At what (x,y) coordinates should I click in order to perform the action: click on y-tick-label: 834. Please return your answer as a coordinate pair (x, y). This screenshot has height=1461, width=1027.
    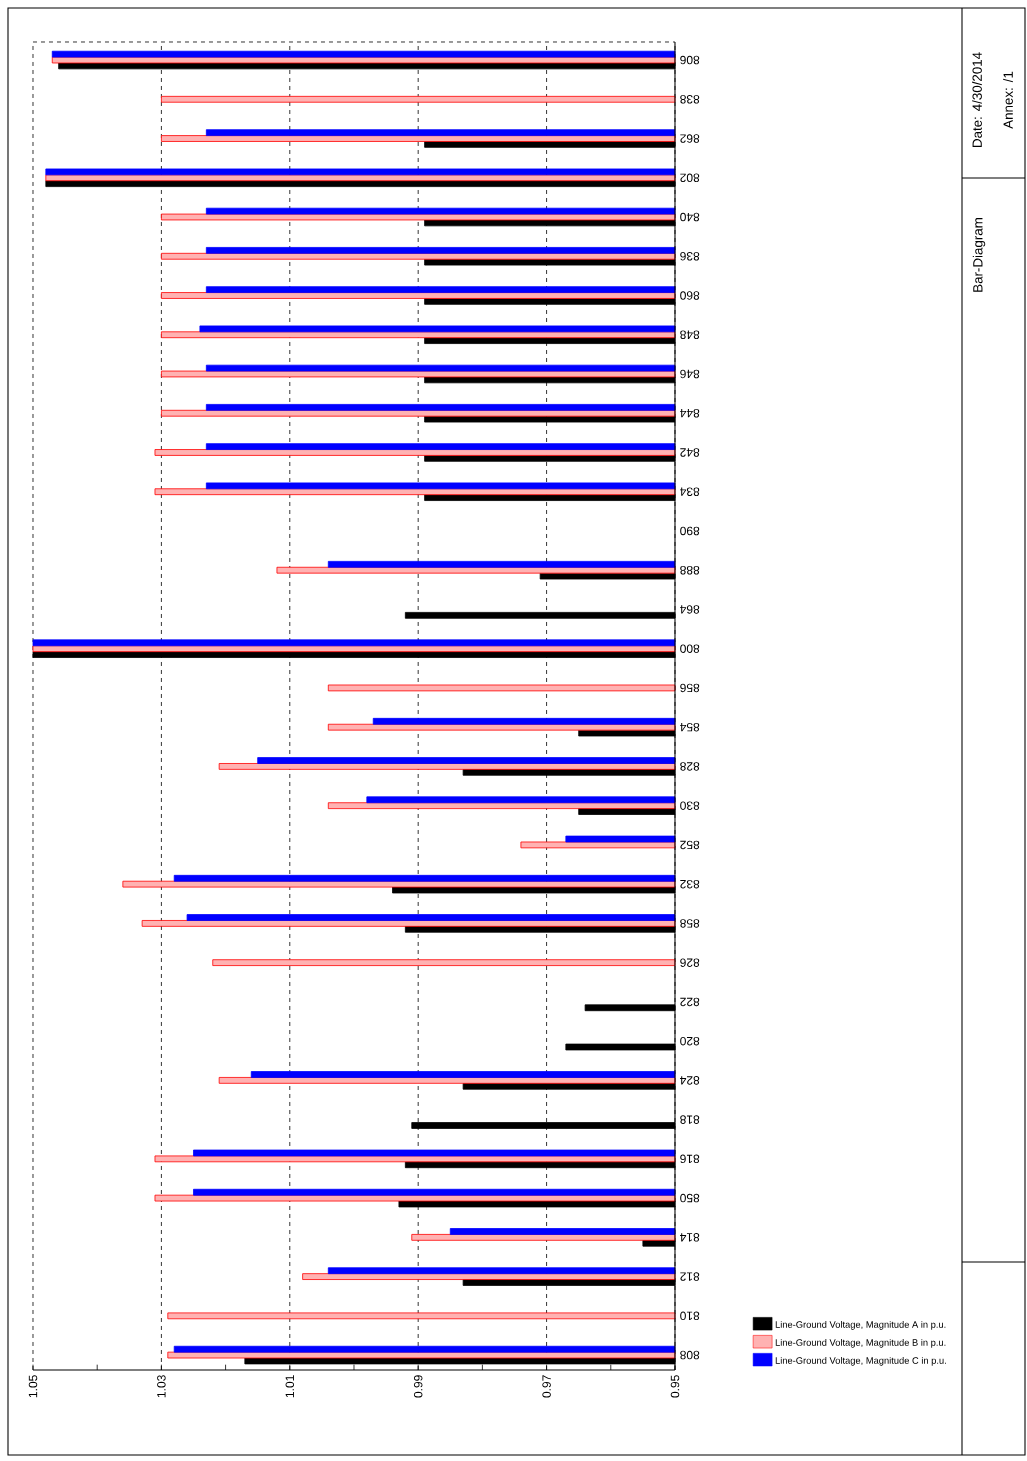
    Looking at the image, I should click on (690, 491).